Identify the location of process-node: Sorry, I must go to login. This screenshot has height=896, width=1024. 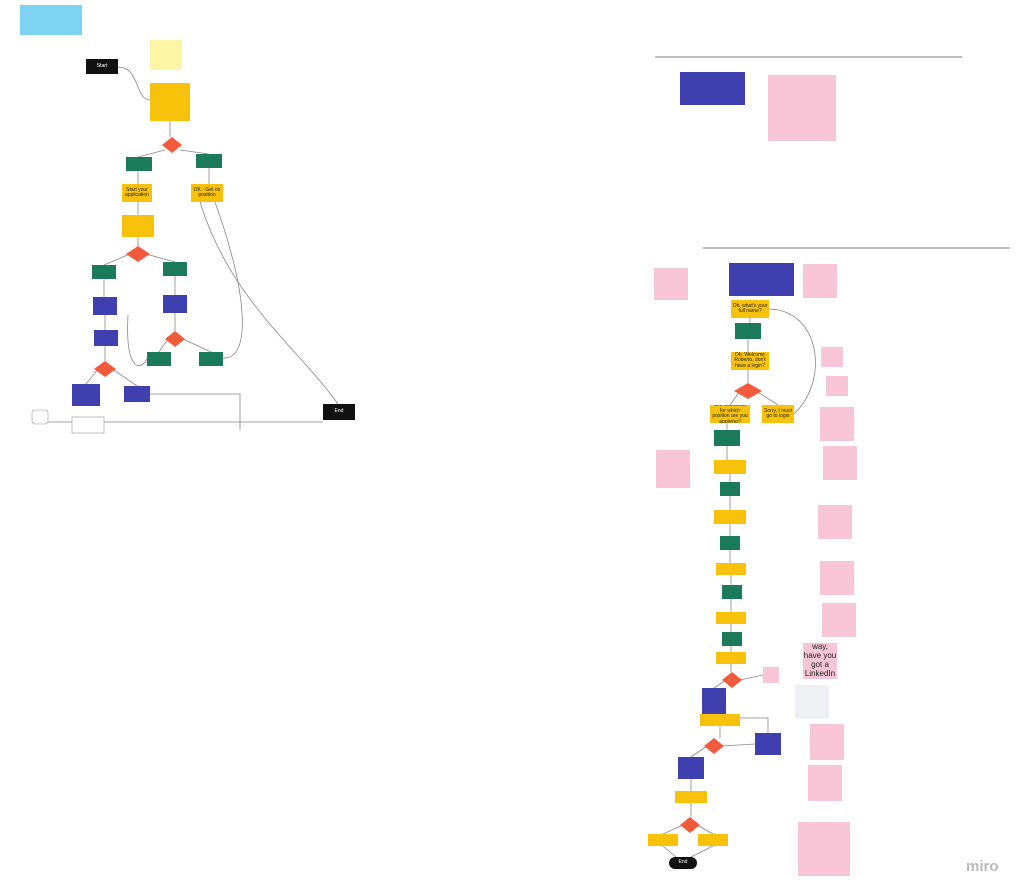
(778, 414).